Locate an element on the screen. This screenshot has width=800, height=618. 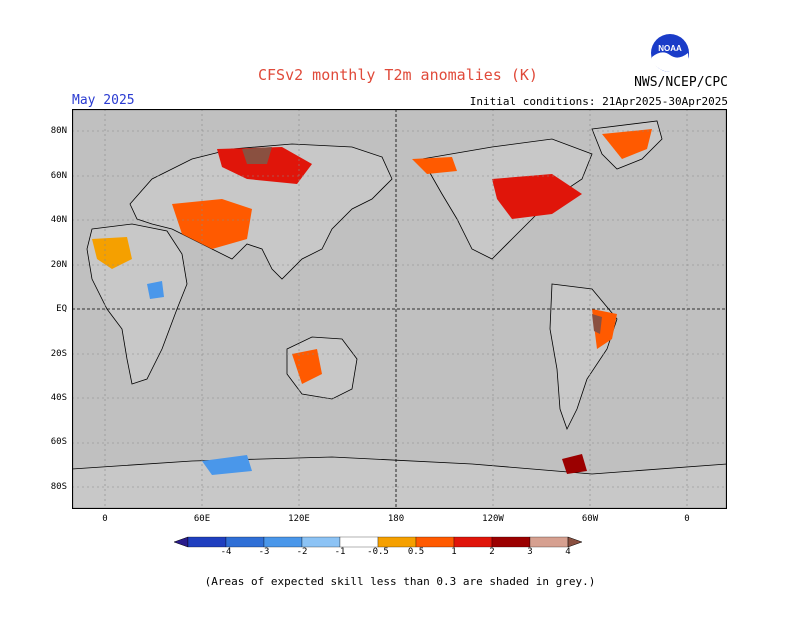
legend-tick-label: -3 is located at coordinates (264, 552).